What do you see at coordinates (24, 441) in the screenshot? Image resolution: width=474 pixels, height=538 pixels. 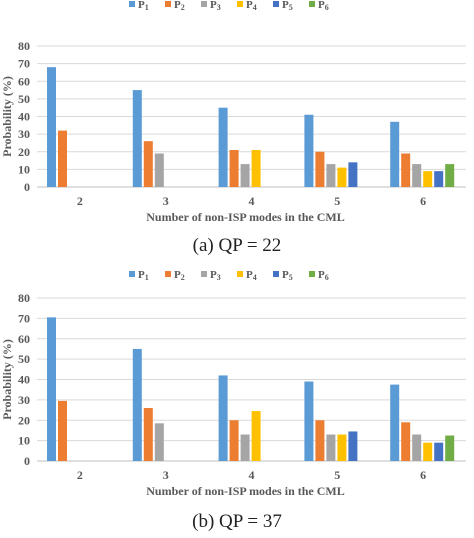 I see `y-tick-label: 10` at bounding box center [24, 441].